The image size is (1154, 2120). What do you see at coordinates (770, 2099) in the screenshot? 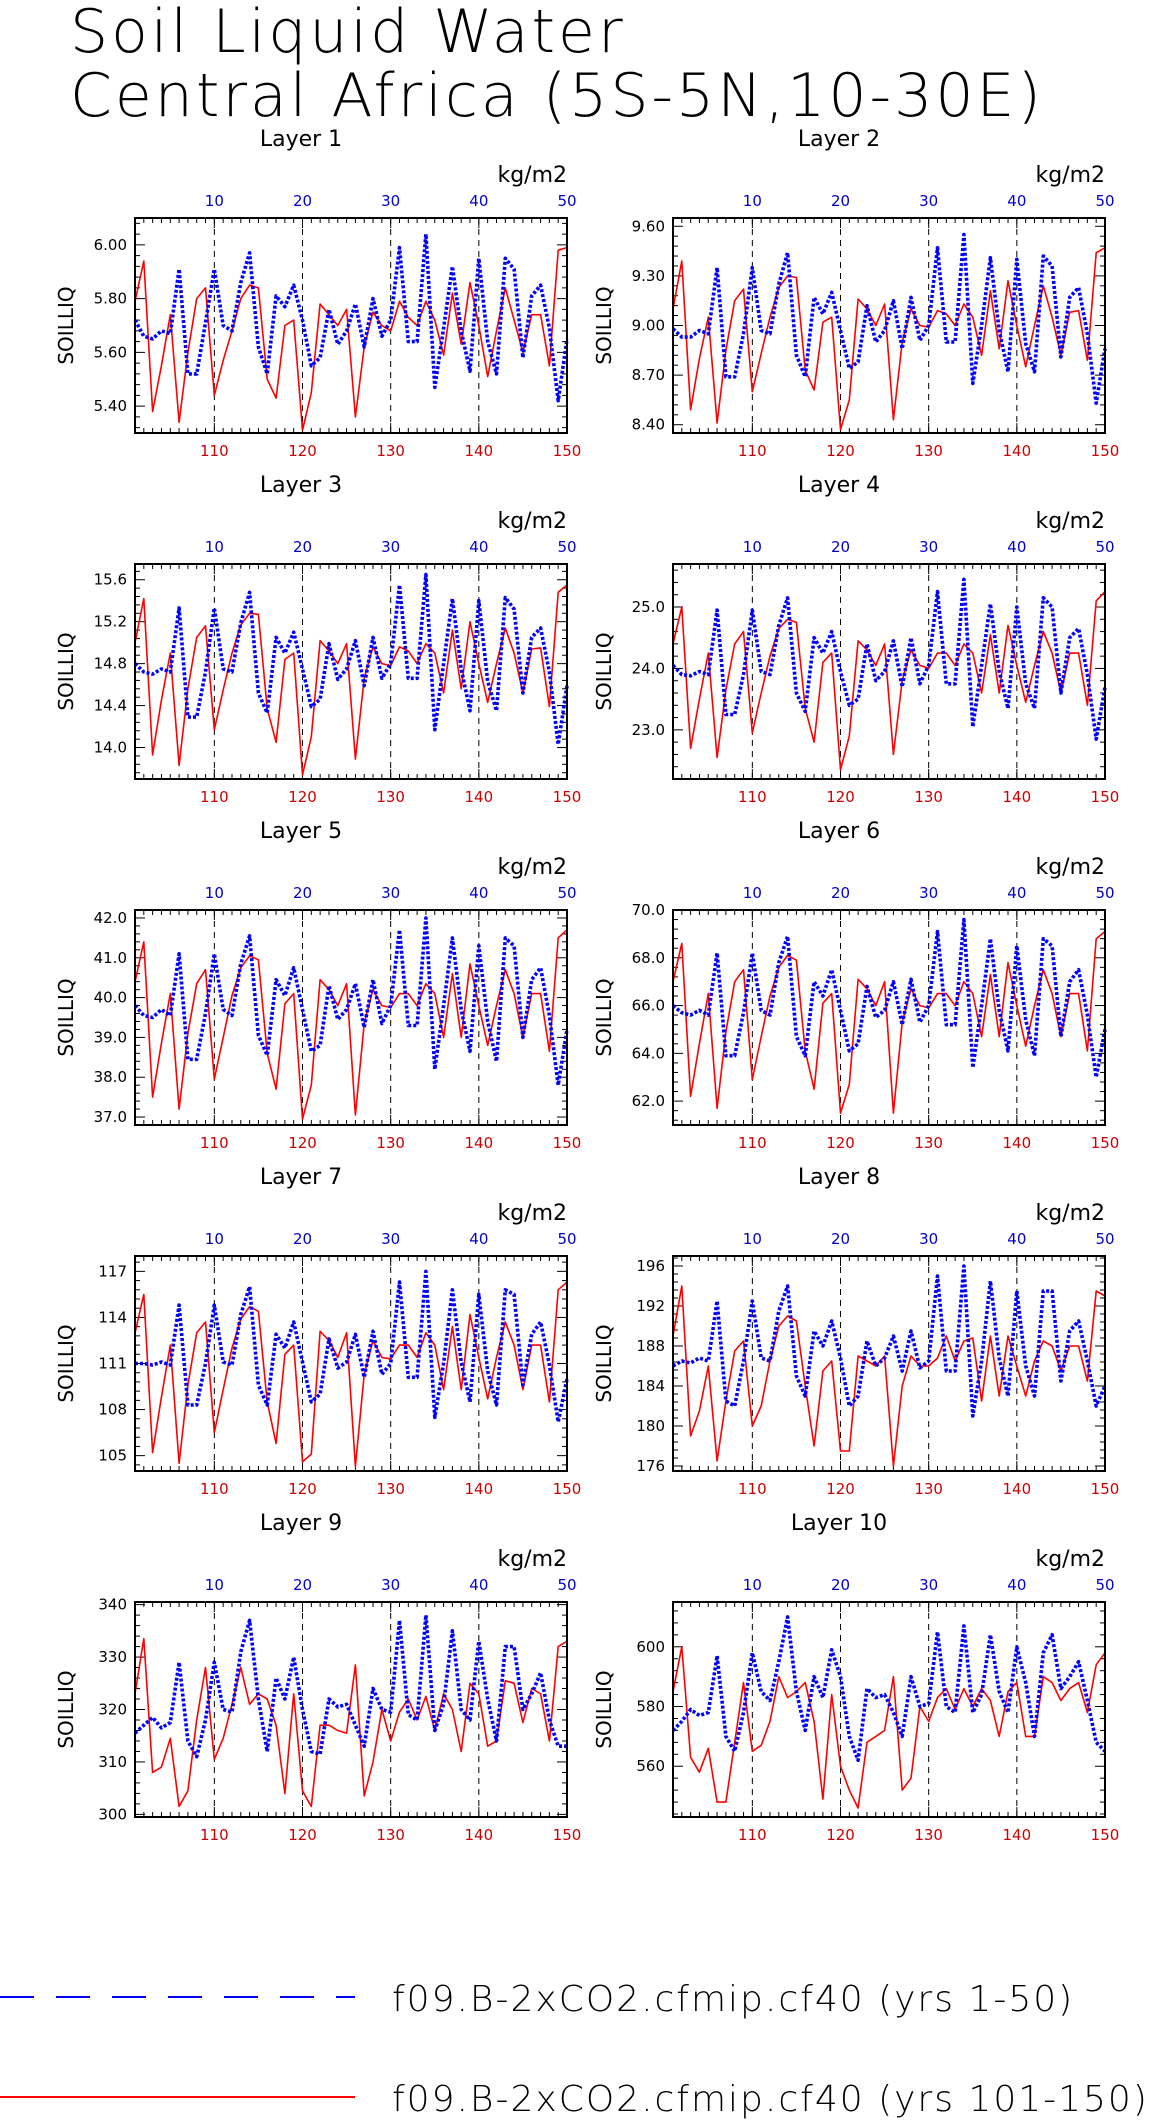
I see `legend-label-series2: f09.B-2xCO2.cfmip.cf40 (yrs 101-150)` at bounding box center [770, 2099].